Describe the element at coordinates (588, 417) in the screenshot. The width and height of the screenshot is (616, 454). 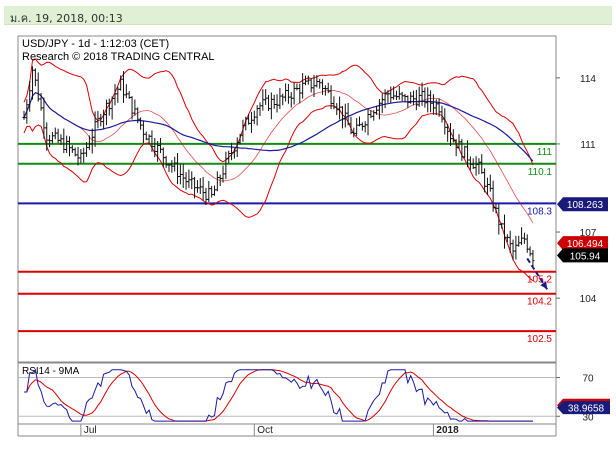
I see `rsi-tick-label: 30` at that location.